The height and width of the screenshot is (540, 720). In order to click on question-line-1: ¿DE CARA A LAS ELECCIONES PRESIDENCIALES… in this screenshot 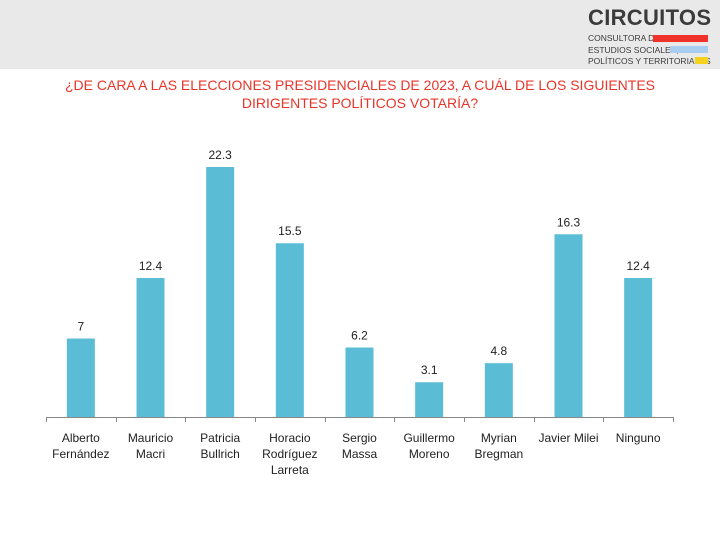, I will do `click(360, 85)`.